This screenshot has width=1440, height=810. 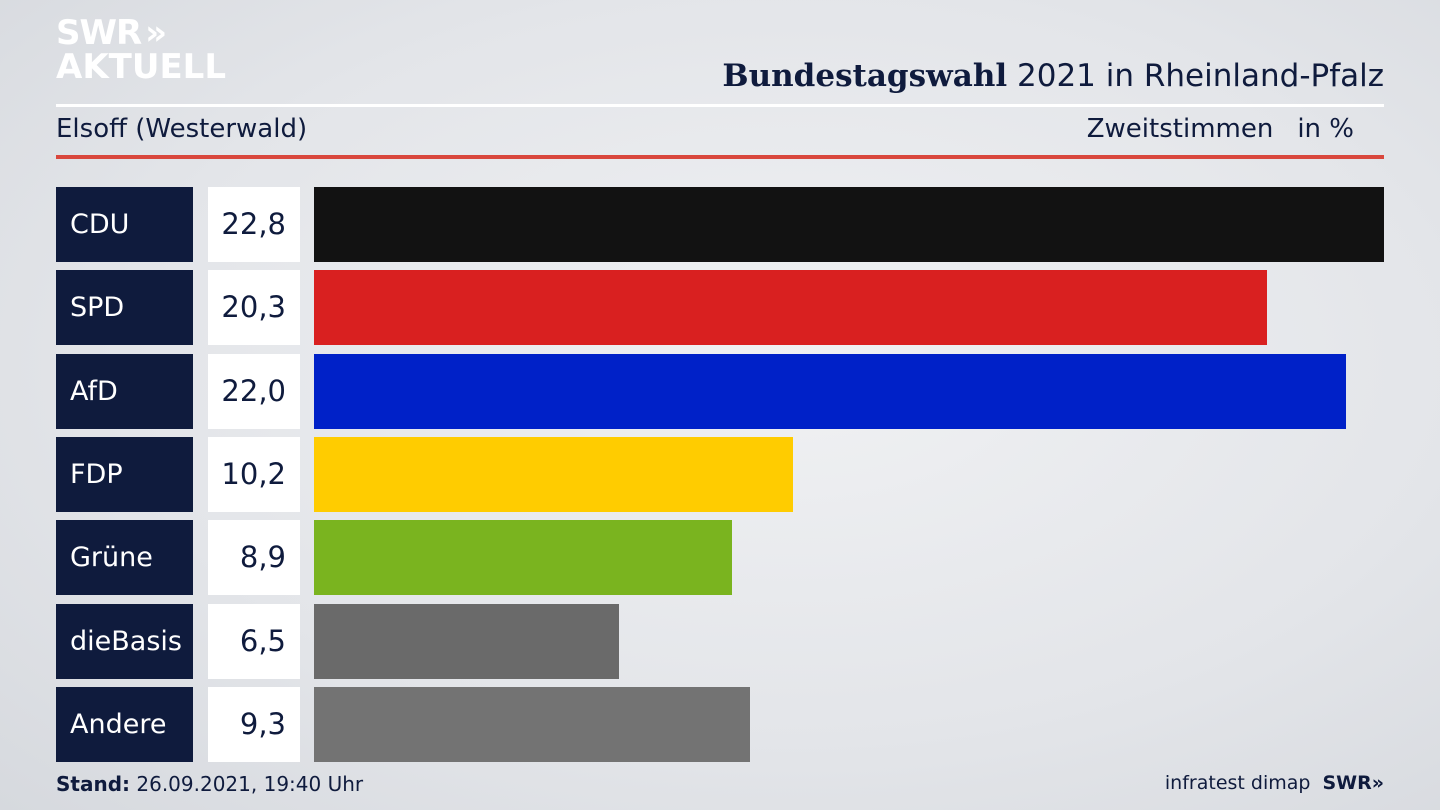 I want to click on bar-fdp, so click(x=553, y=474).